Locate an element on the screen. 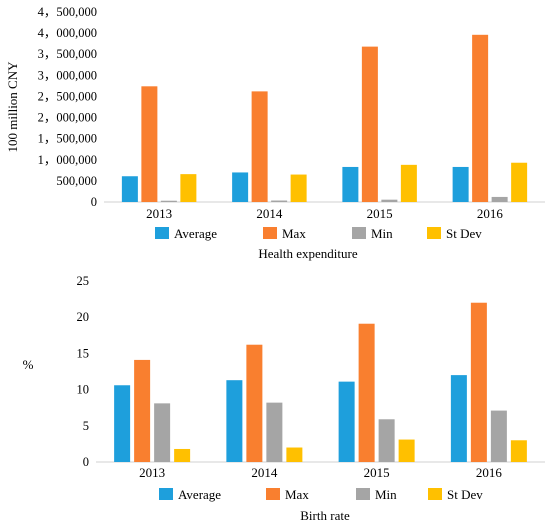 The width and height of the screenshot is (550, 529). y-tick-label: 3，000,000 is located at coordinates (67, 75).